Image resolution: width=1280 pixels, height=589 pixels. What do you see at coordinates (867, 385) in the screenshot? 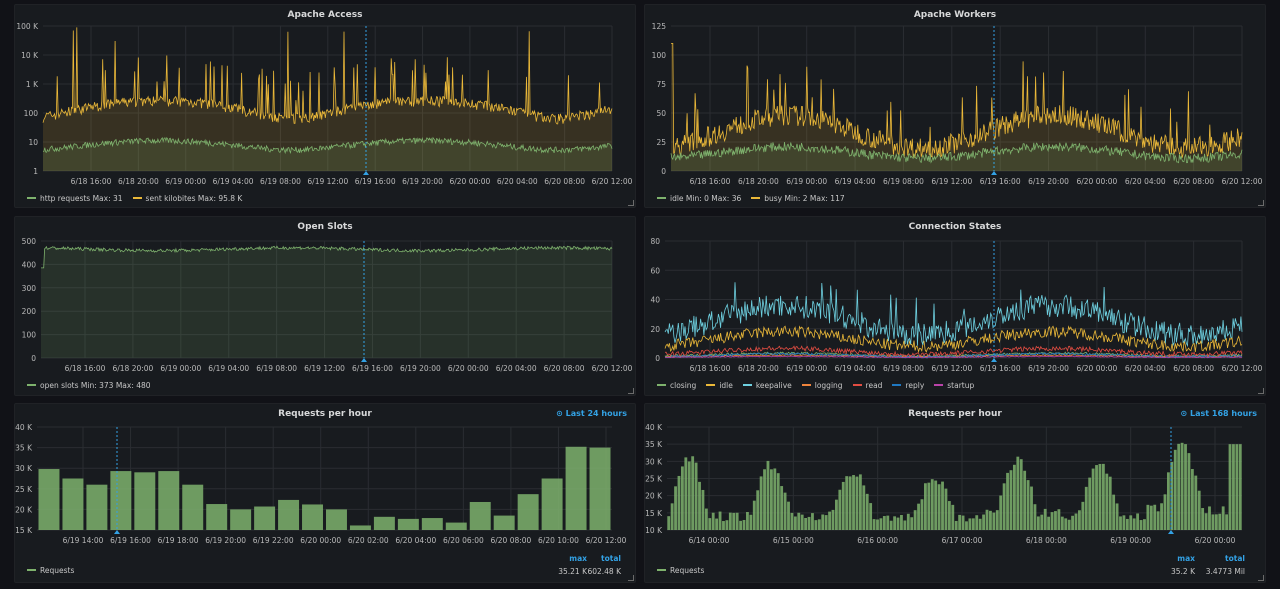
I see `legend-item: read` at bounding box center [867, 385].